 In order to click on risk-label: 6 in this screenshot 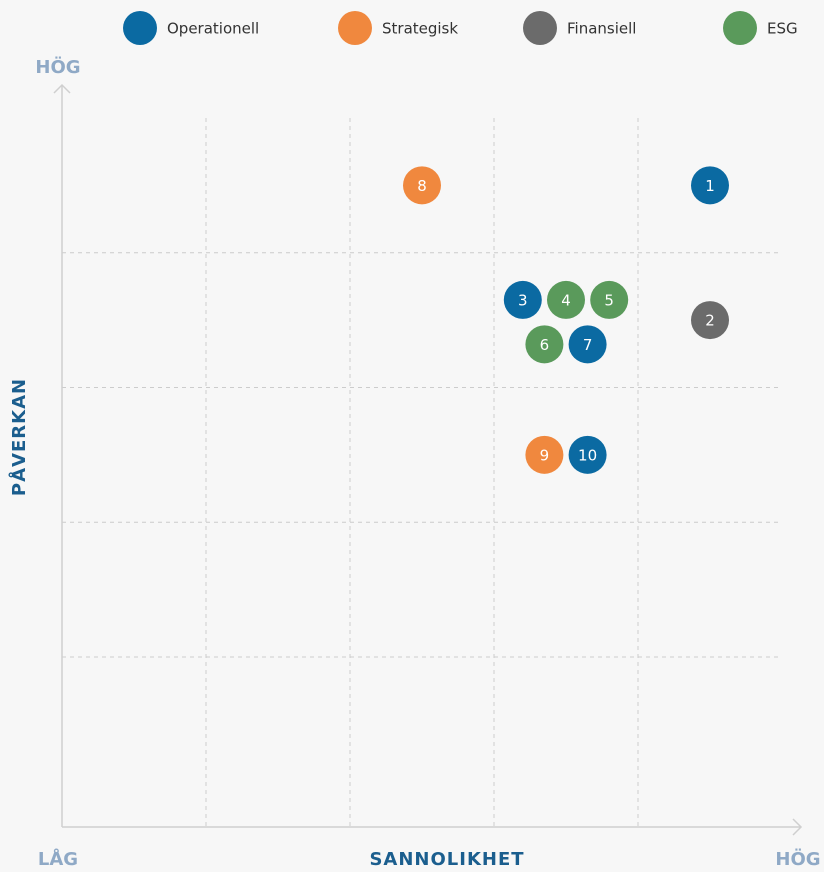, I will do `click(545, 345)`.